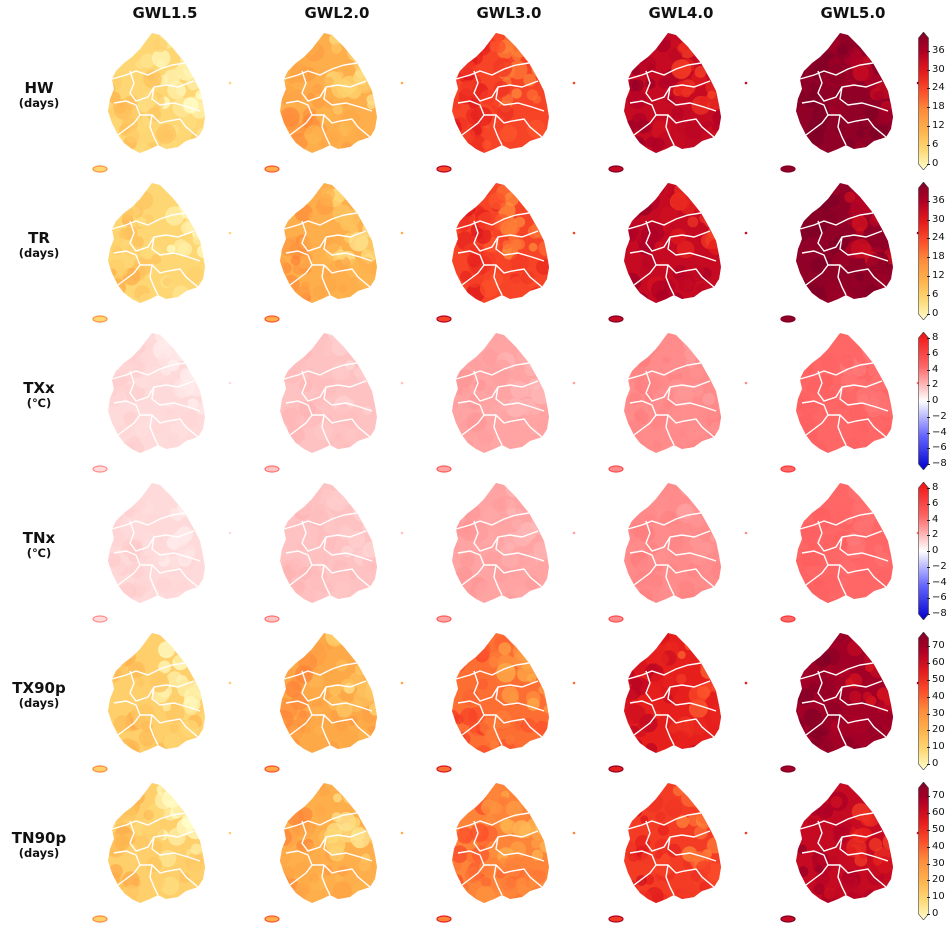 Image resolution: width=948 pixels, height=928 pixels. I want to click on row-variable: TNx, so click(39, 538).